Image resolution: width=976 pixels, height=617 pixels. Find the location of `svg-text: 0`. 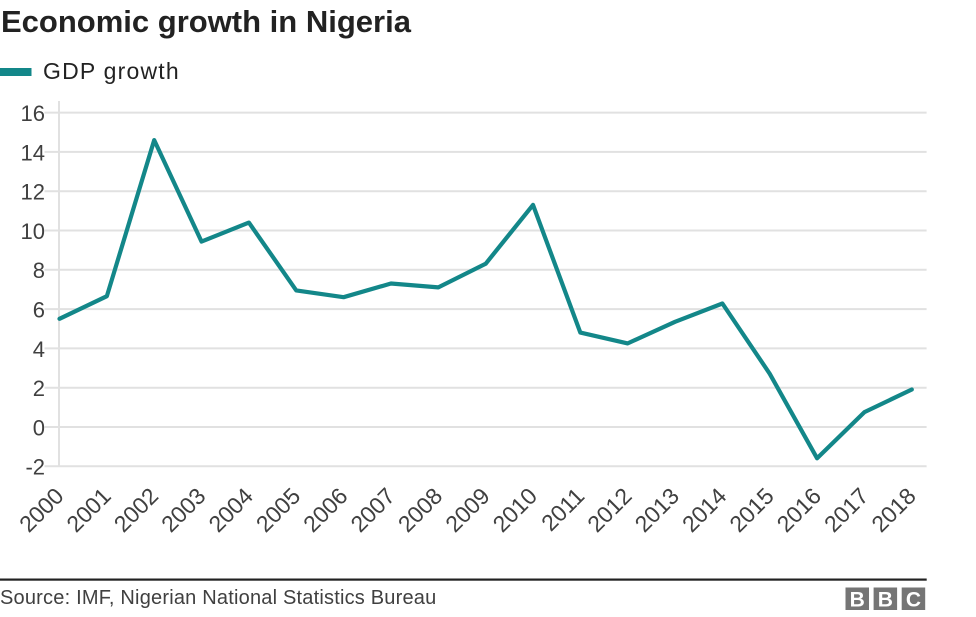

svg-text: 0 is located at coordinates (39, 427).